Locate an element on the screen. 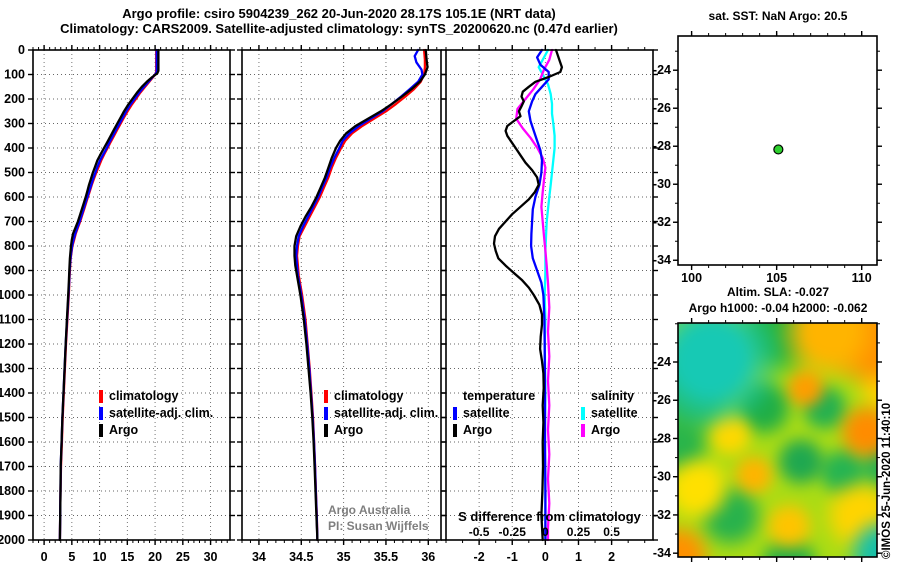 Image resolution: width=900 pixels, height=580 pixels. argo-program-label: Argo Australia is located at coordinates (369, 510).